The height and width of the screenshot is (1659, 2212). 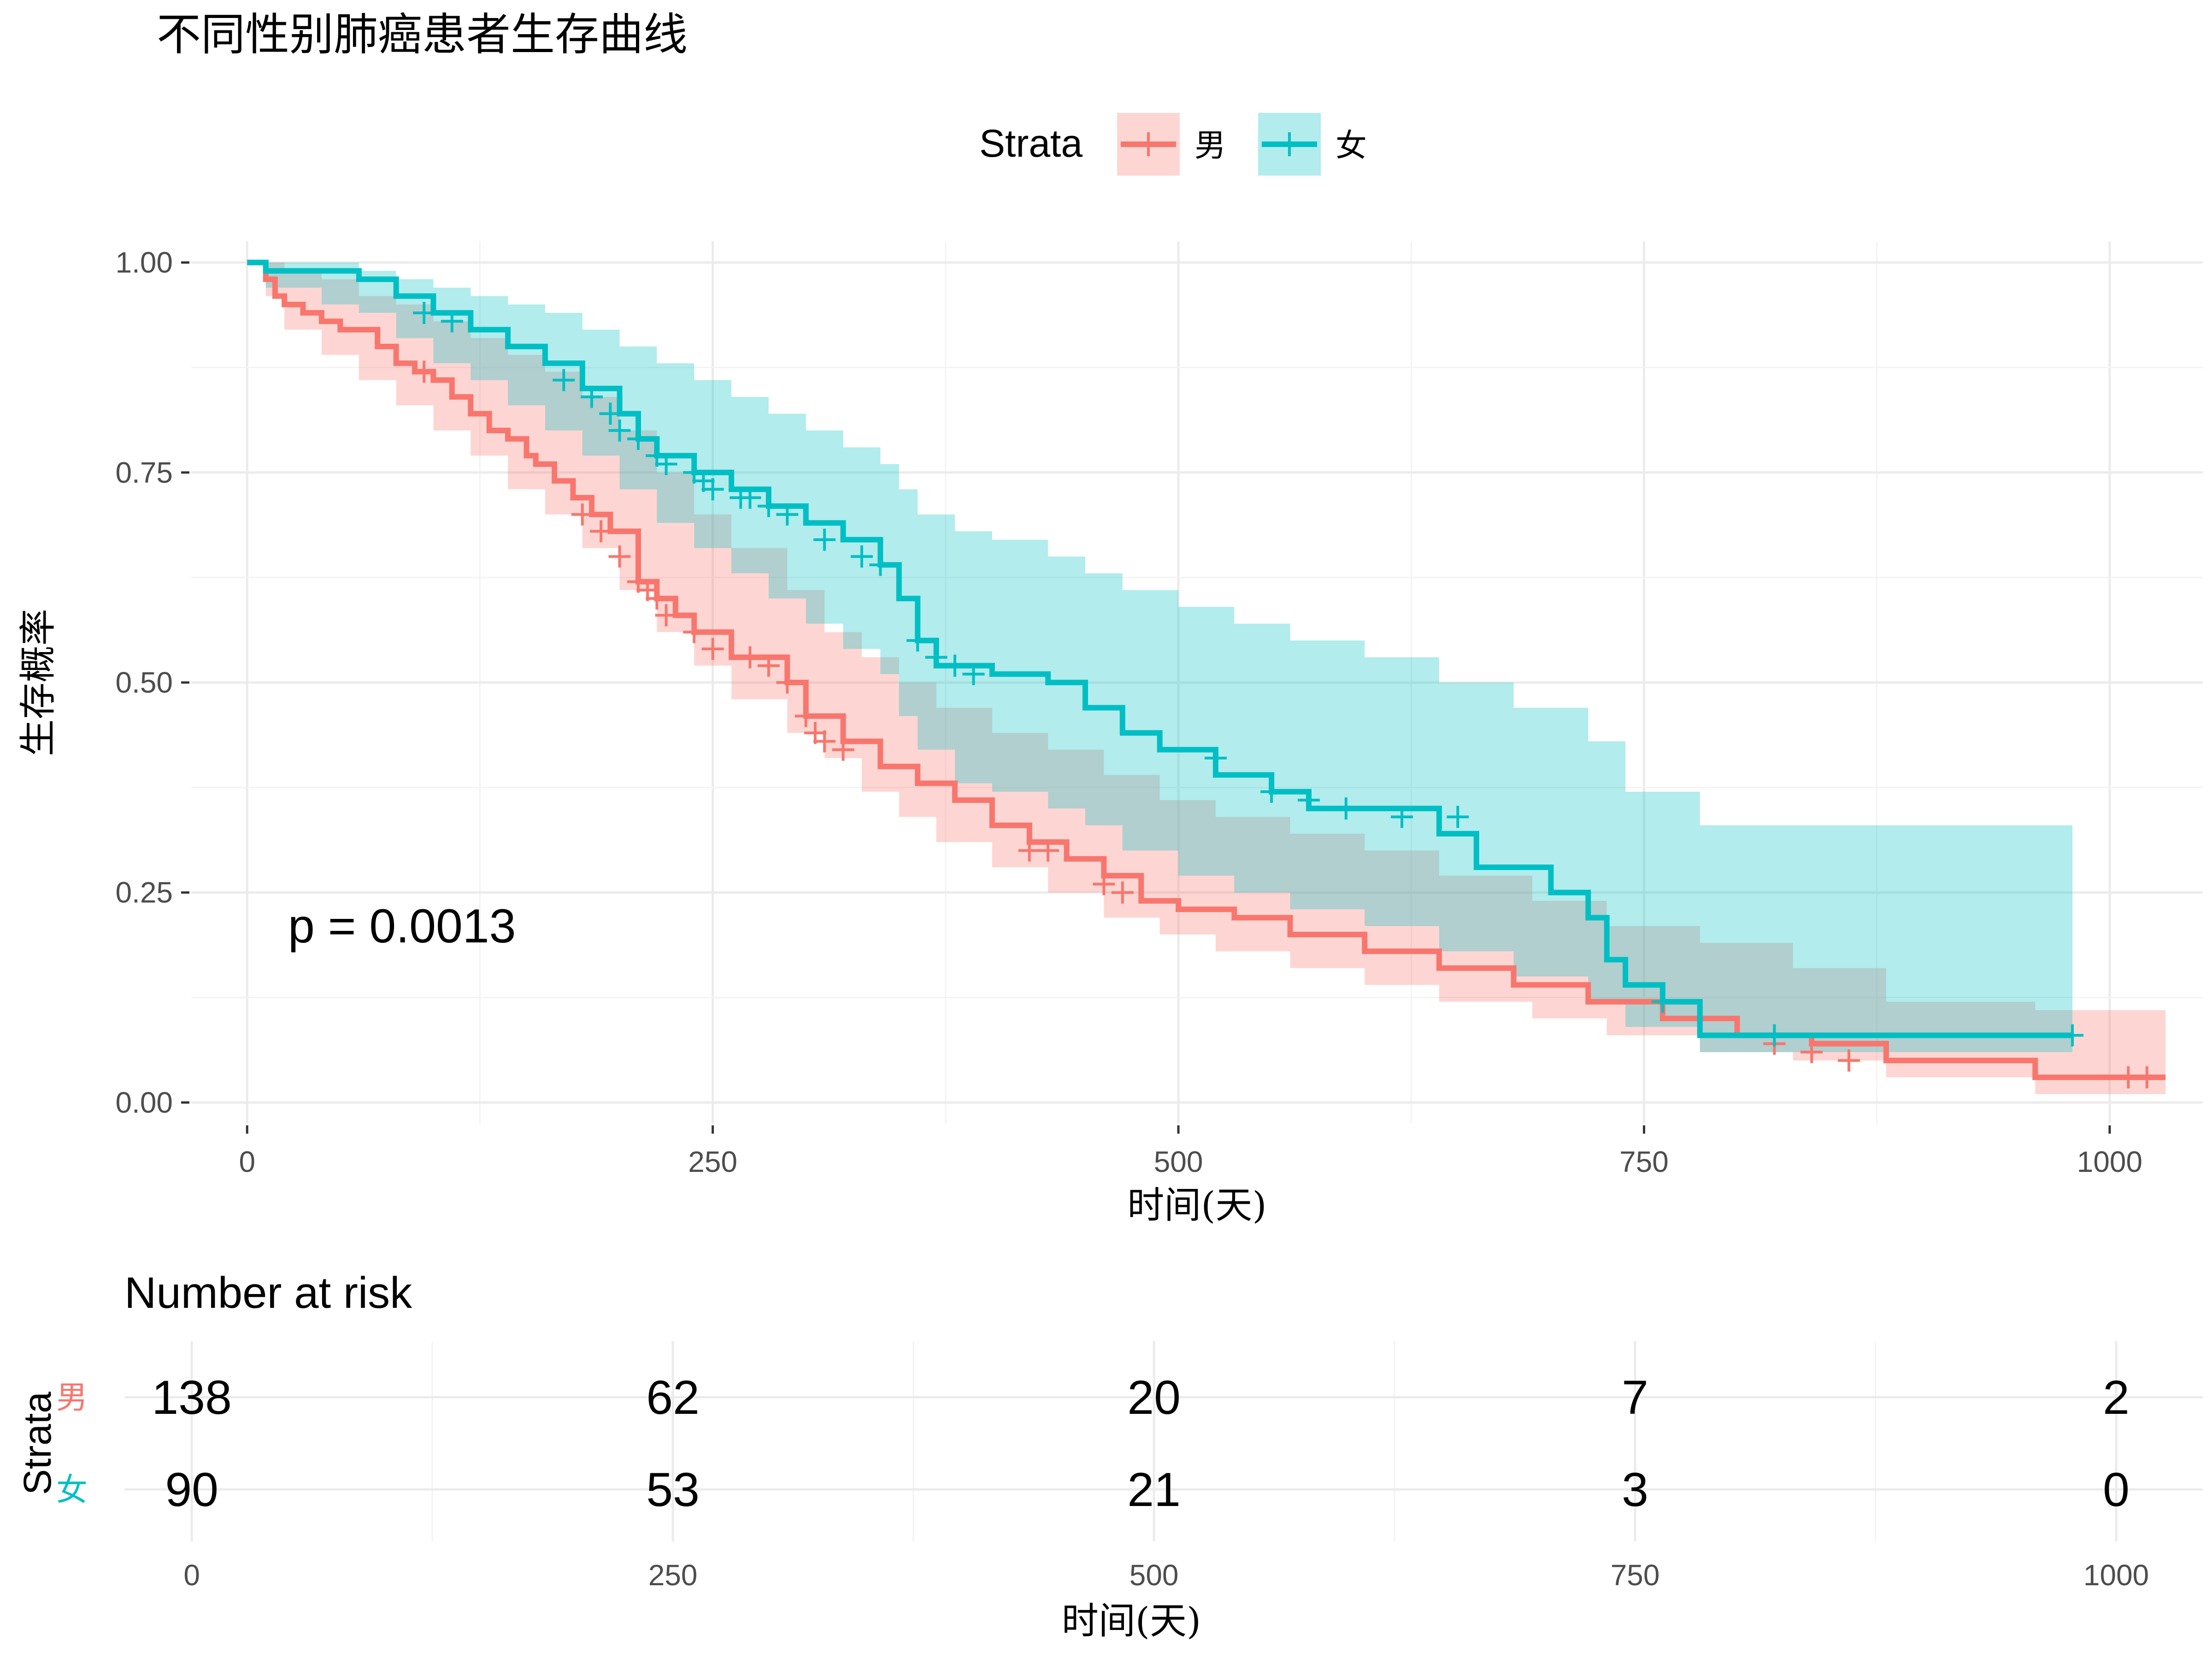 What do you see at coordinates (191, 1575) in the screenshot?
I see `risk-x-tick-label: 0` at bounding box center [191, 1575].